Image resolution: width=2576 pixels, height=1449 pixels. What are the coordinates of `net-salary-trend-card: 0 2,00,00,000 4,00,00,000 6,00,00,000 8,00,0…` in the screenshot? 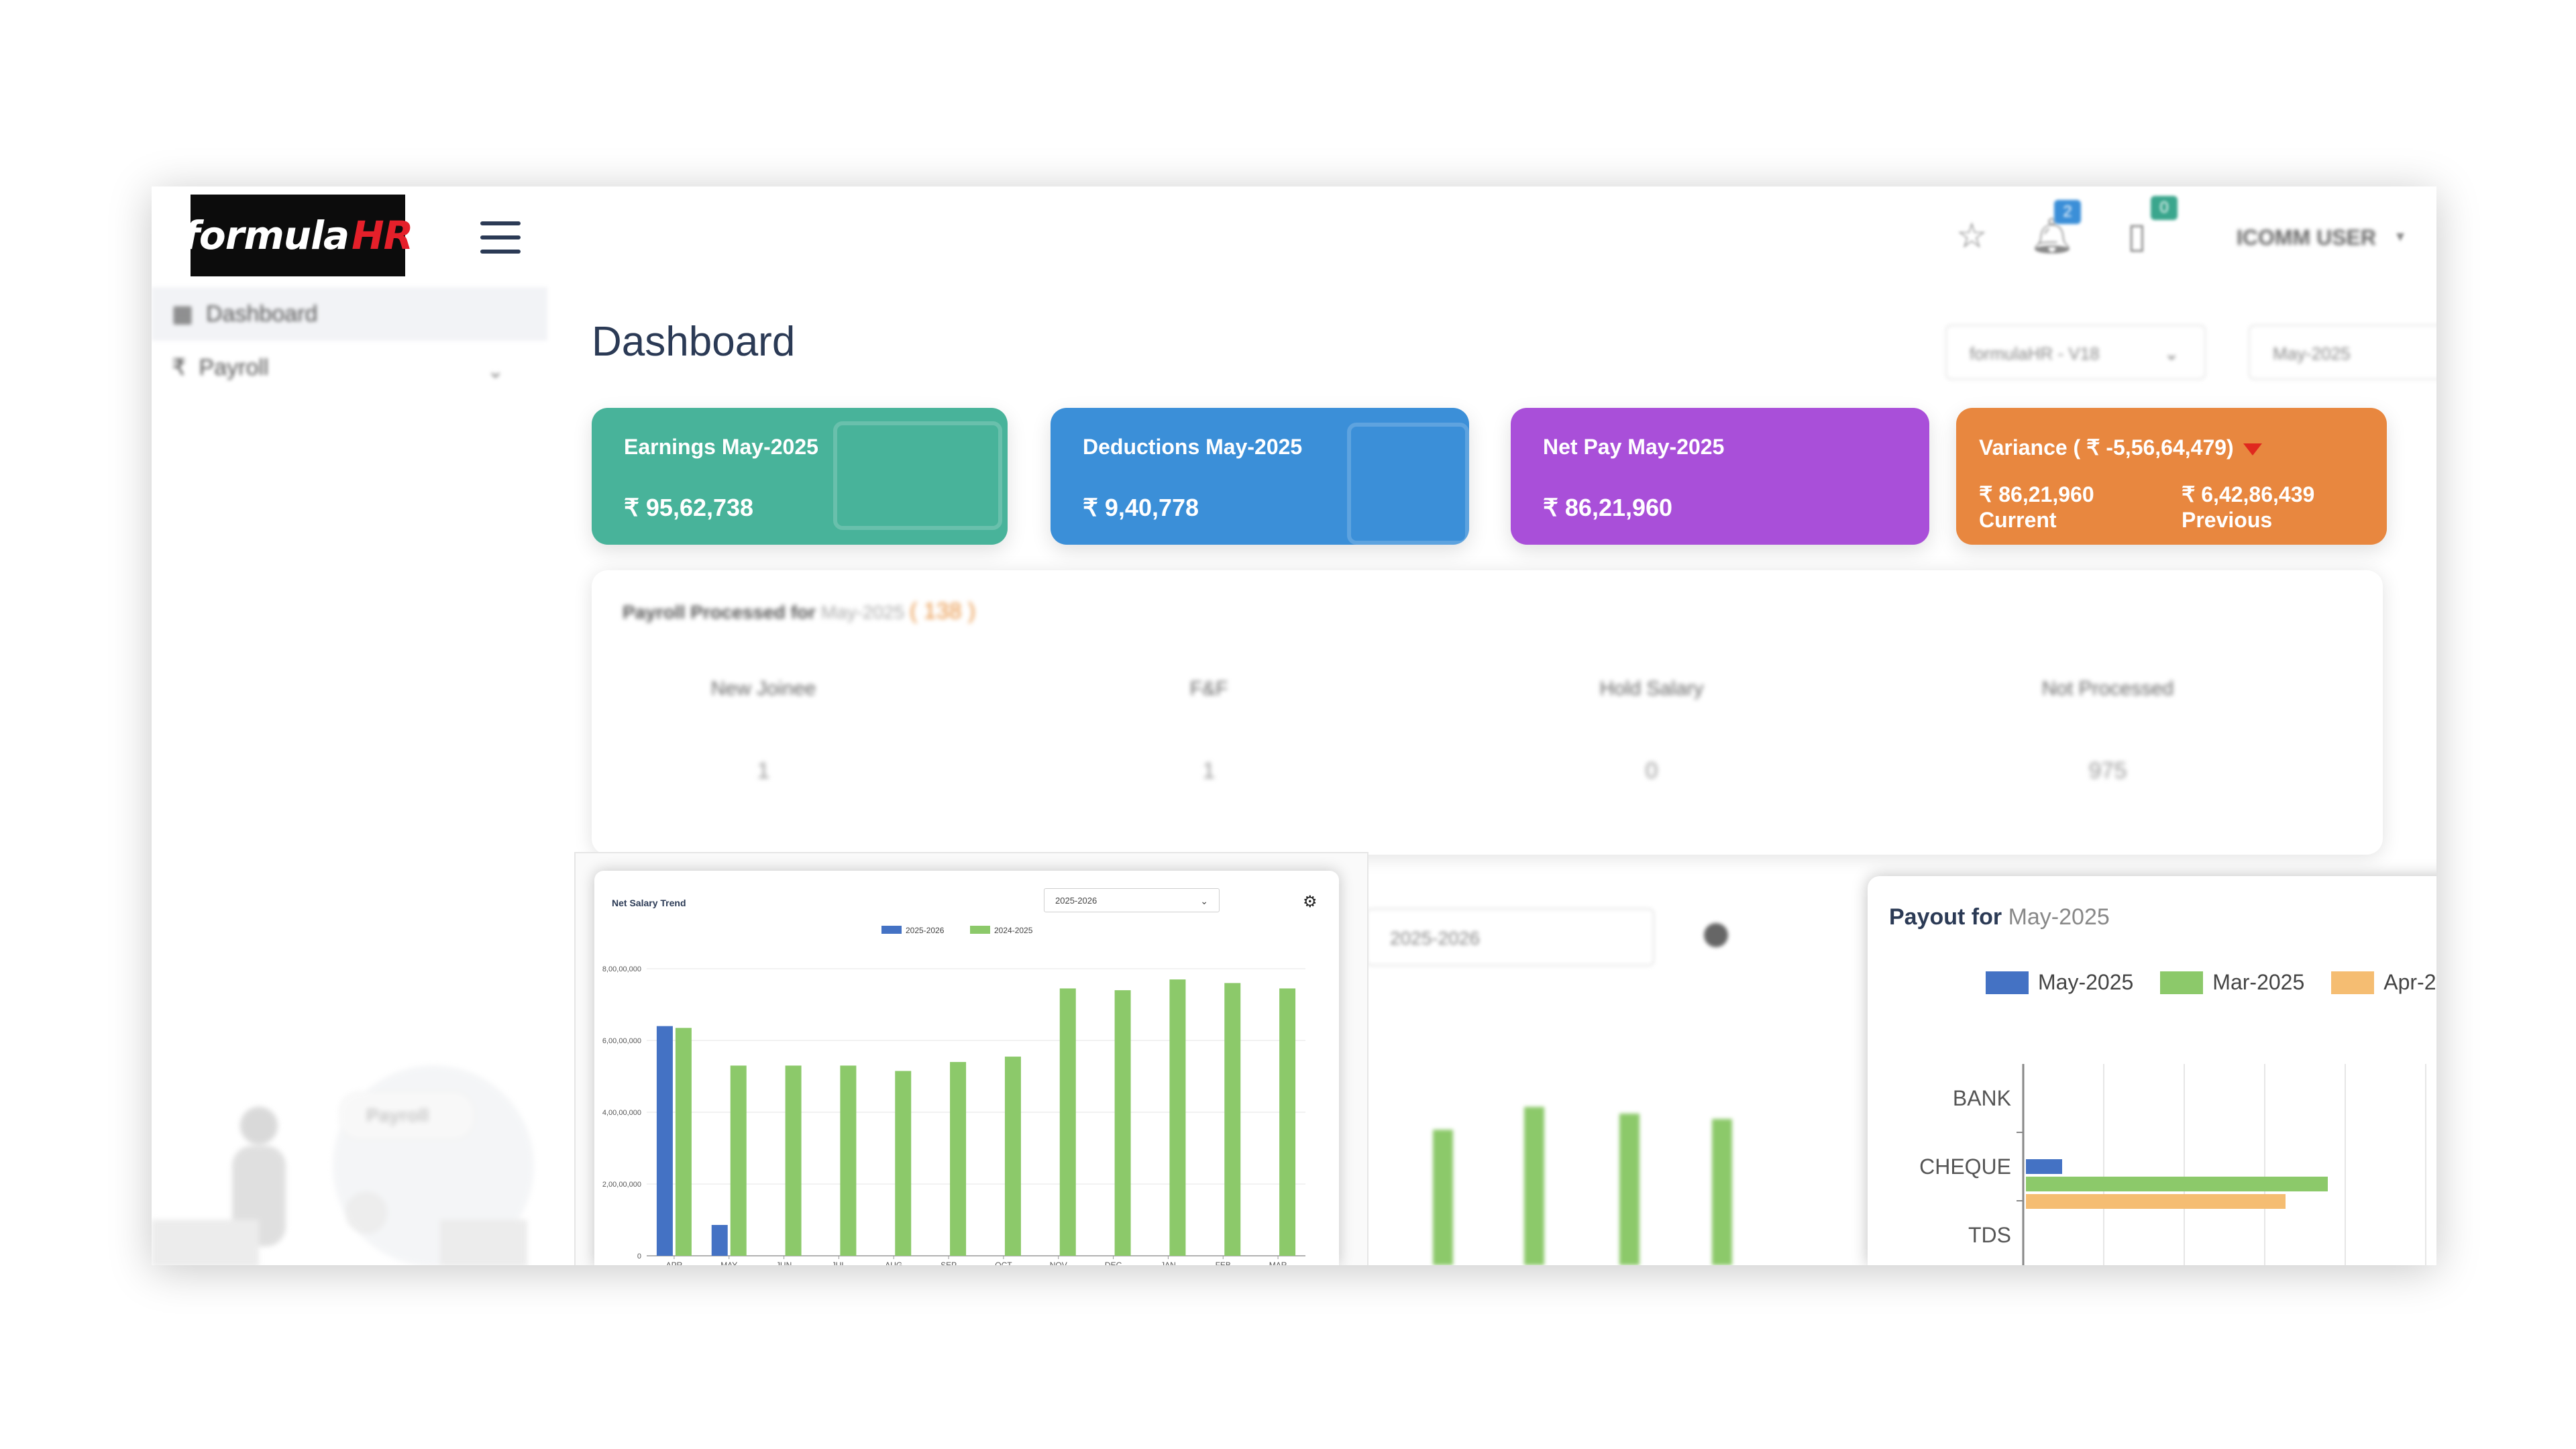 It's located at (966, 1068).